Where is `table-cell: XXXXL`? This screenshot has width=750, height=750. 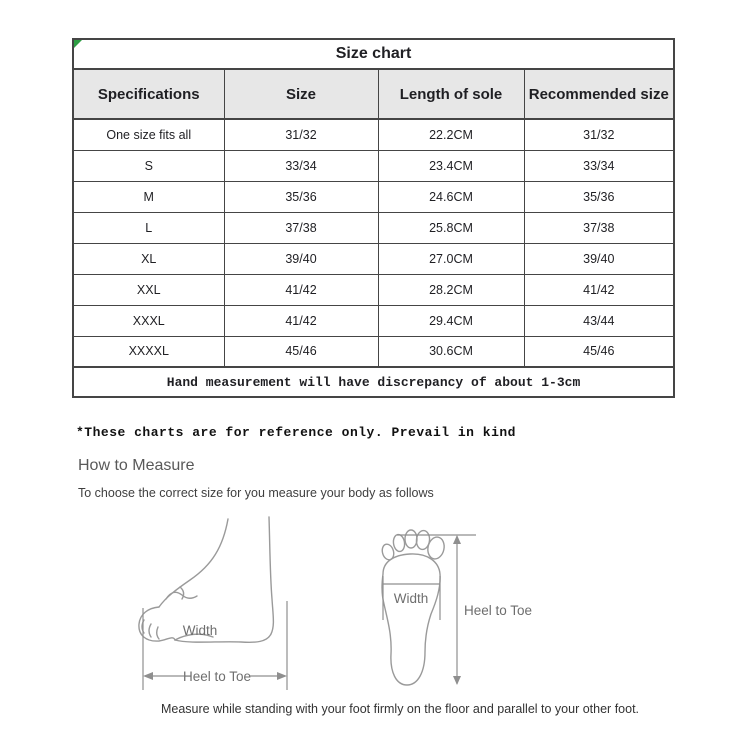
table-cell: XXXXL is located at coordinates (148, 351).